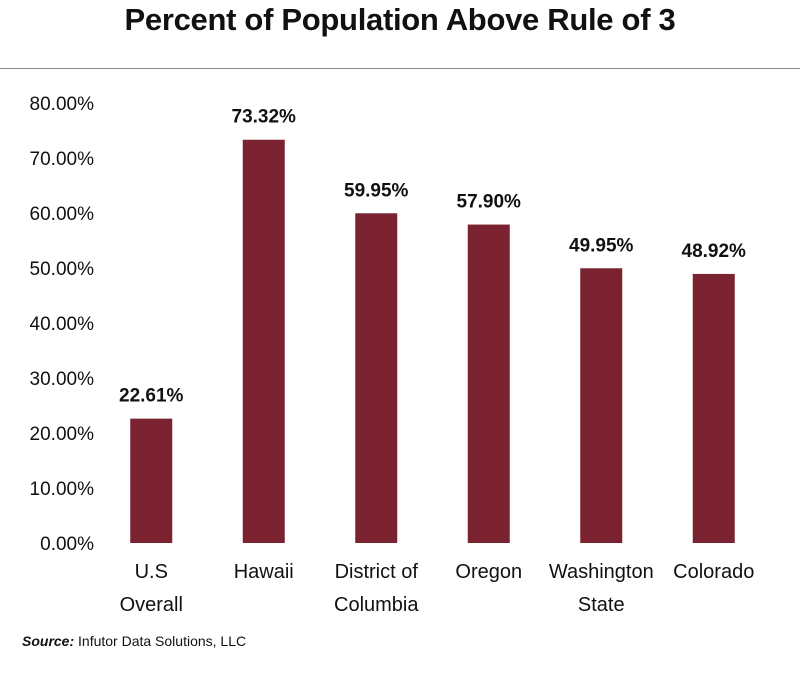 The height and width of the screenshot is (675, 800). Describe the element at coordinates (400, 19) in the screenshot. I see `chart-title: Percent of Population Above Rule of 3` at that location.